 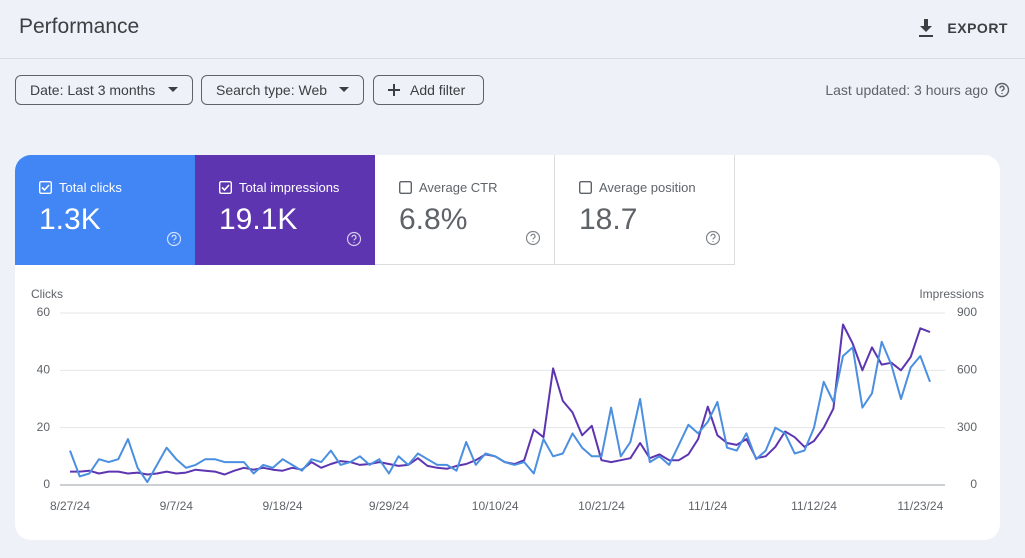 I want to click on y-tick-label: 60, so click(x=44, y=312).